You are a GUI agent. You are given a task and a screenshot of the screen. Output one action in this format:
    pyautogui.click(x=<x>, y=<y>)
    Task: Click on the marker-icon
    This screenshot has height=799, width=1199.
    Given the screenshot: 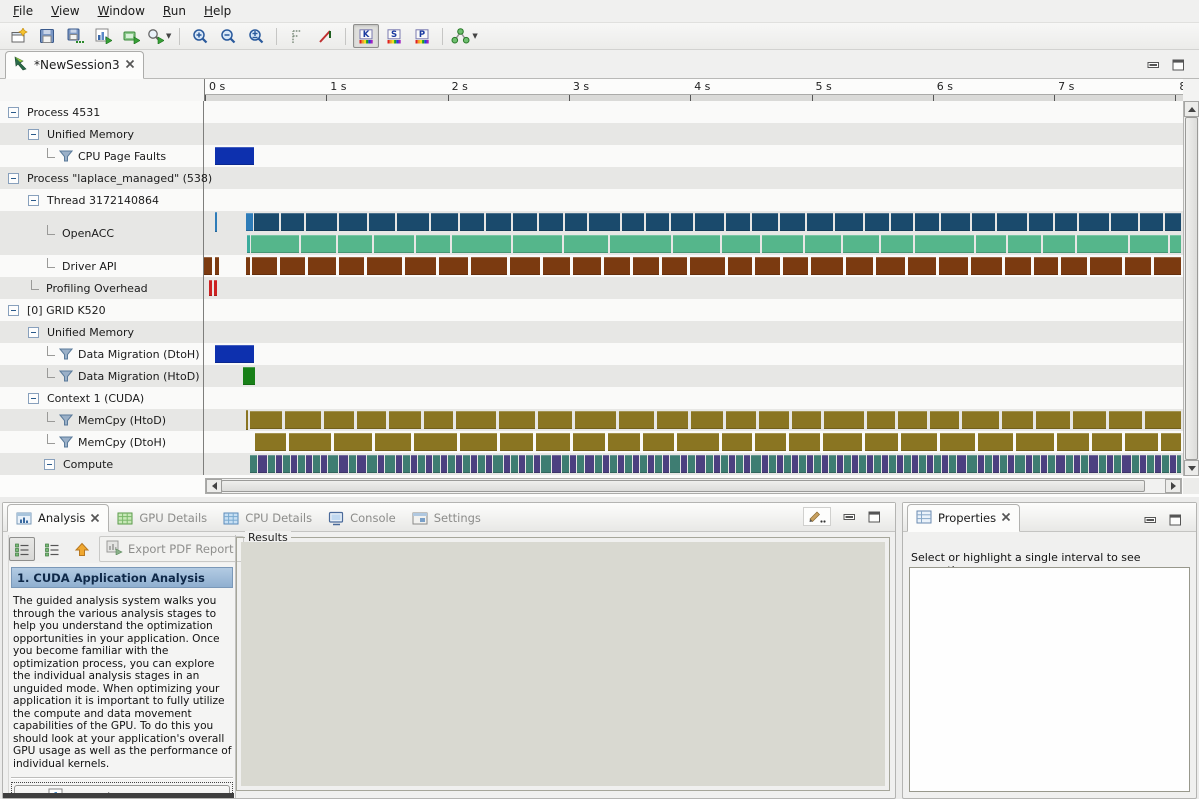 What is the action you would take?
    pyautogui.click(x=325, y=36)
    